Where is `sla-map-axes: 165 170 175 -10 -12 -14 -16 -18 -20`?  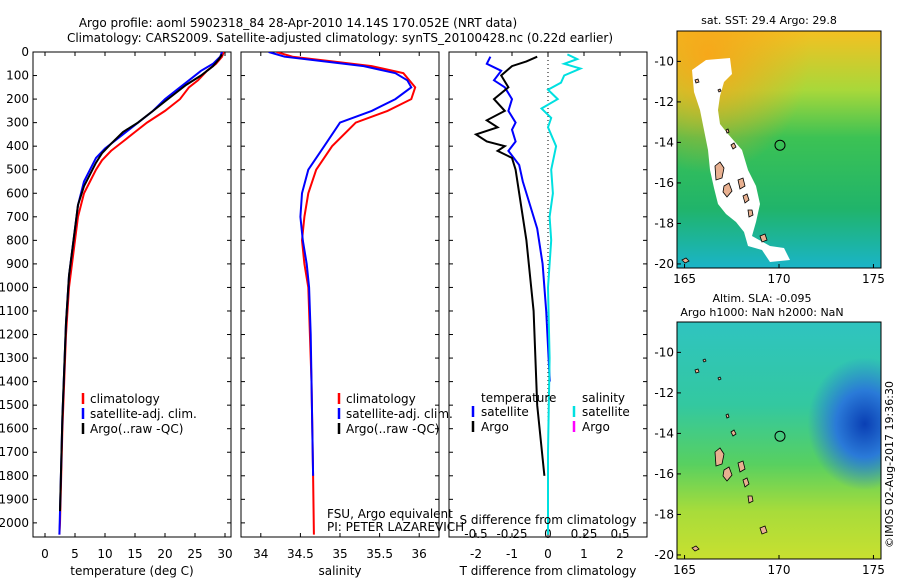 sla-map-axes: 165 170 175 -10 -12 -14 -16 -18 -20 is located at coordinates (769, 461).